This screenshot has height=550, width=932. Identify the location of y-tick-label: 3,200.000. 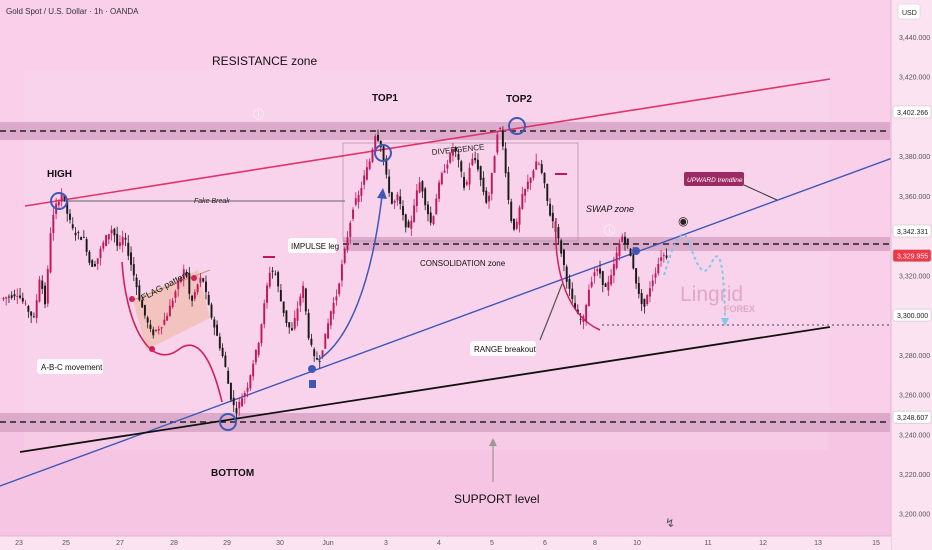
(914, 515).